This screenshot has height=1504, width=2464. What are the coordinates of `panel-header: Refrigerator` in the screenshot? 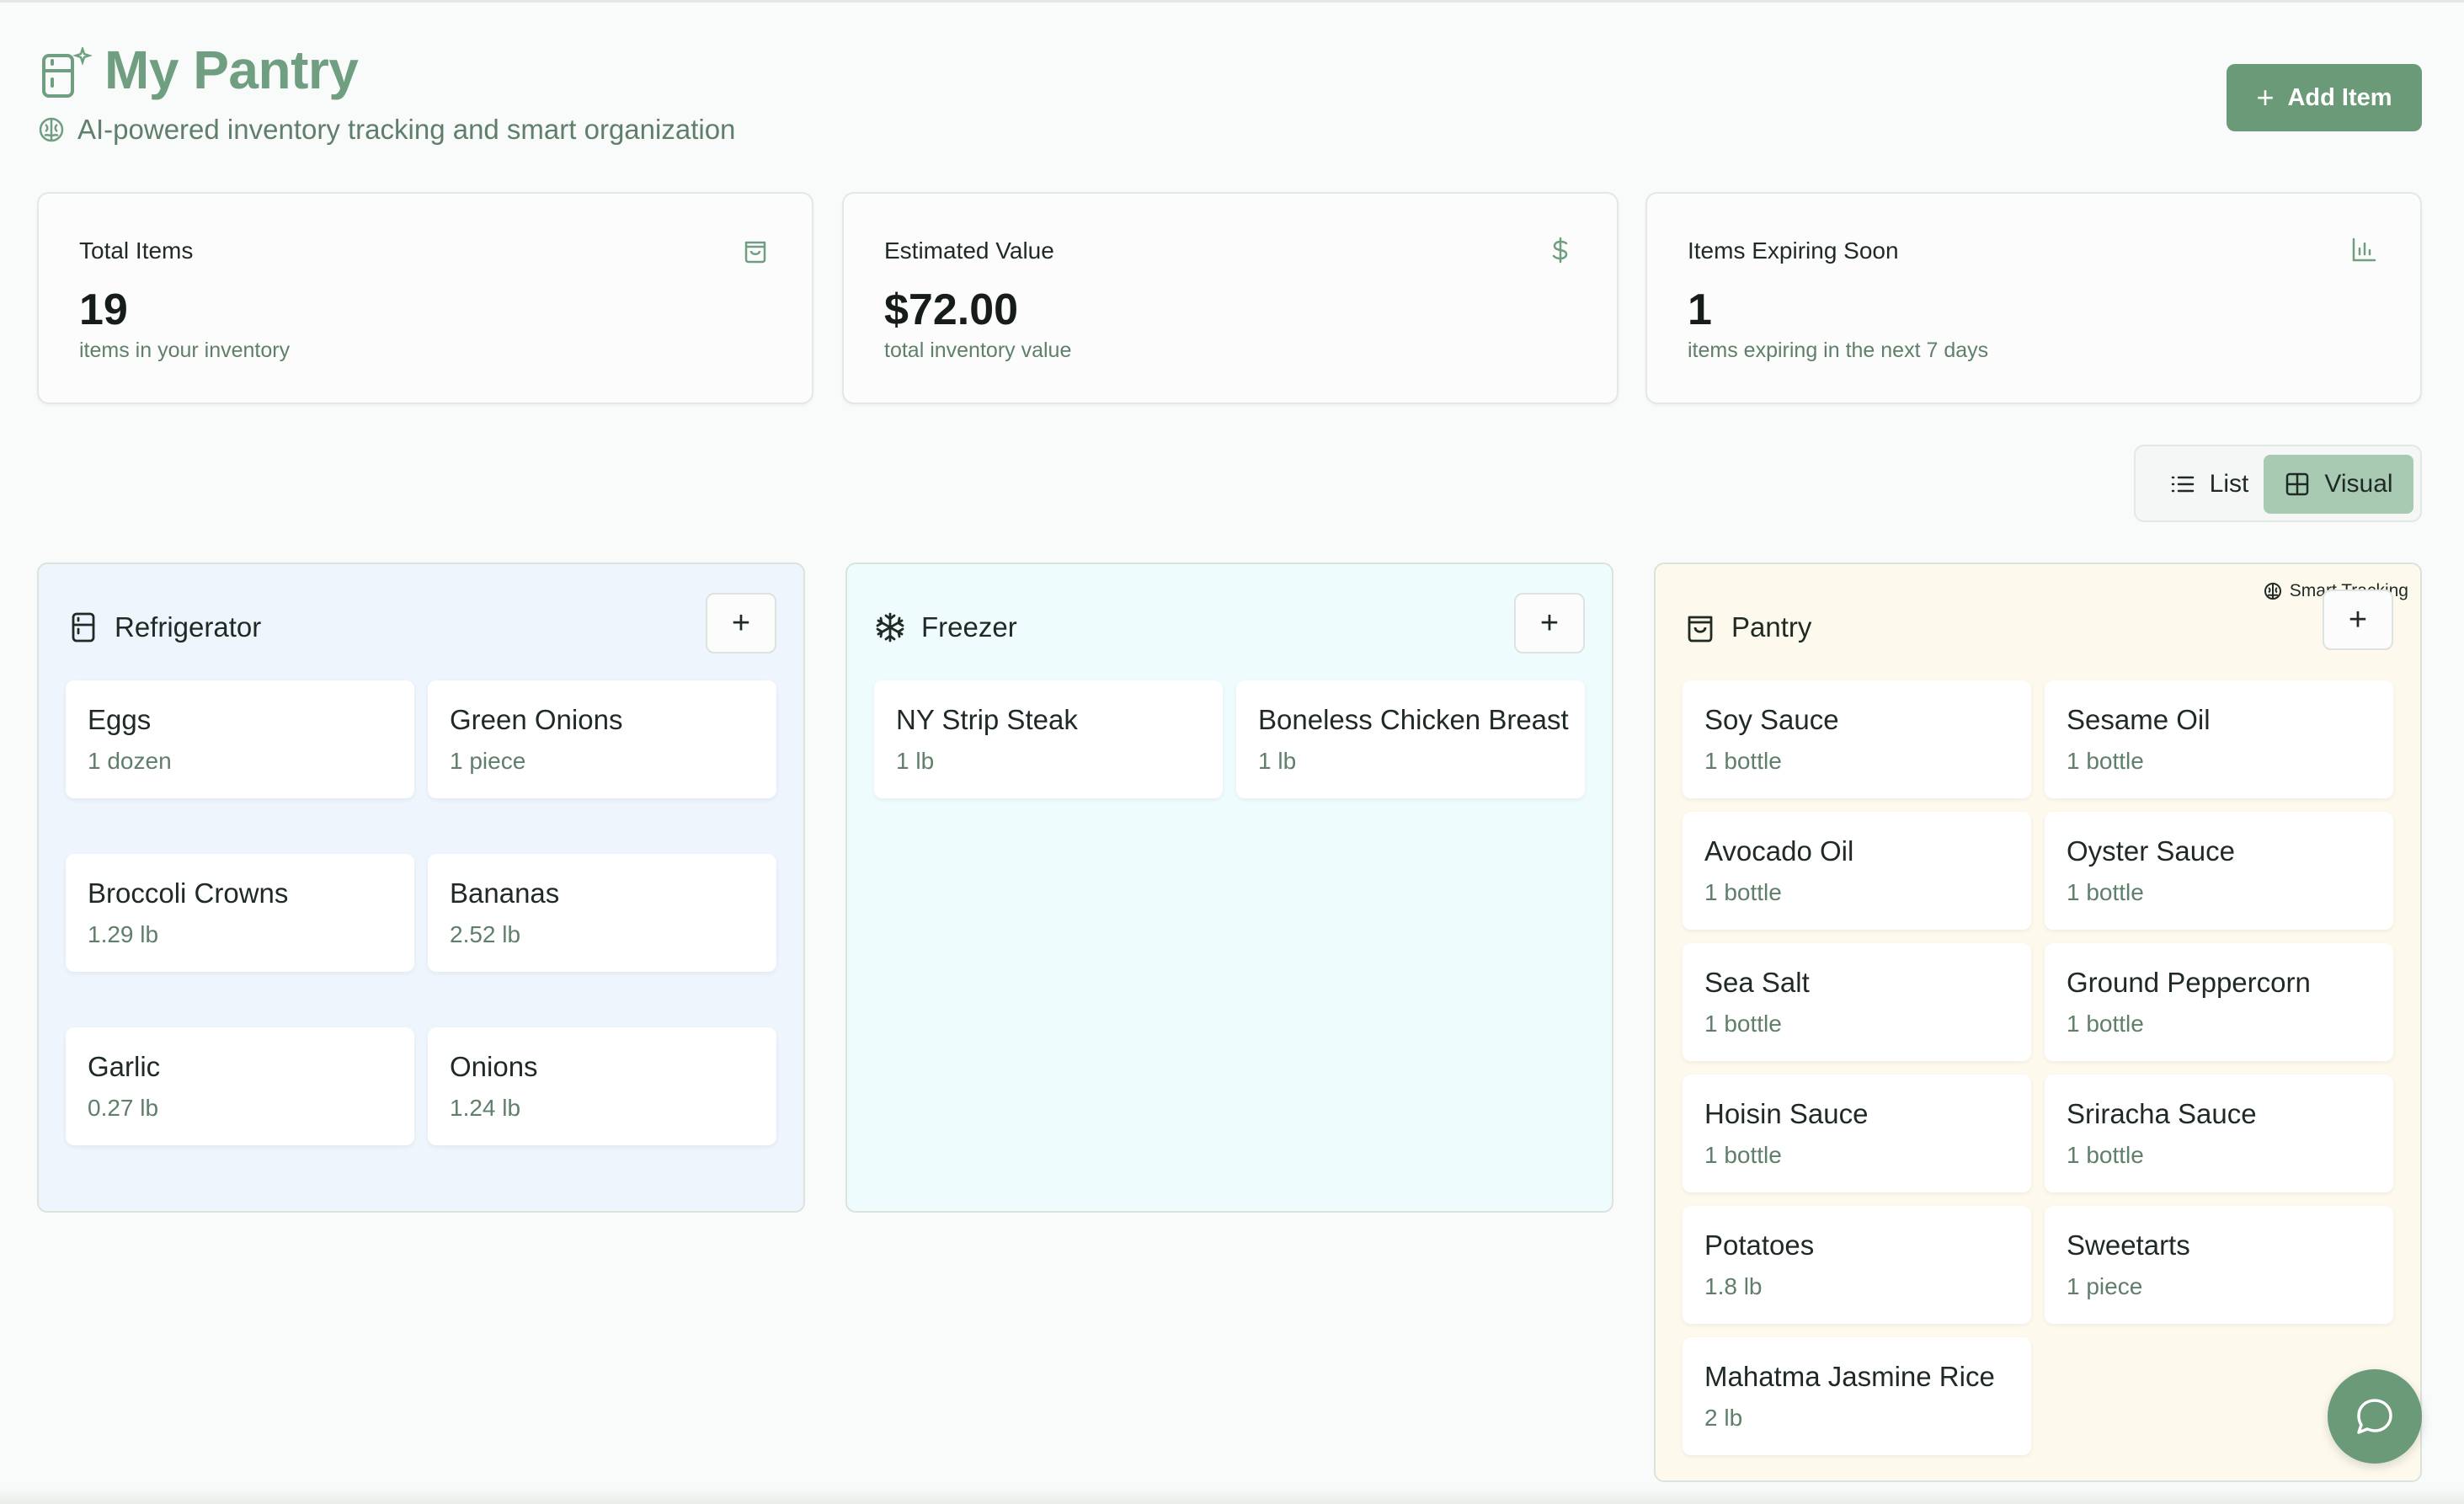 It's located at (164, 627).